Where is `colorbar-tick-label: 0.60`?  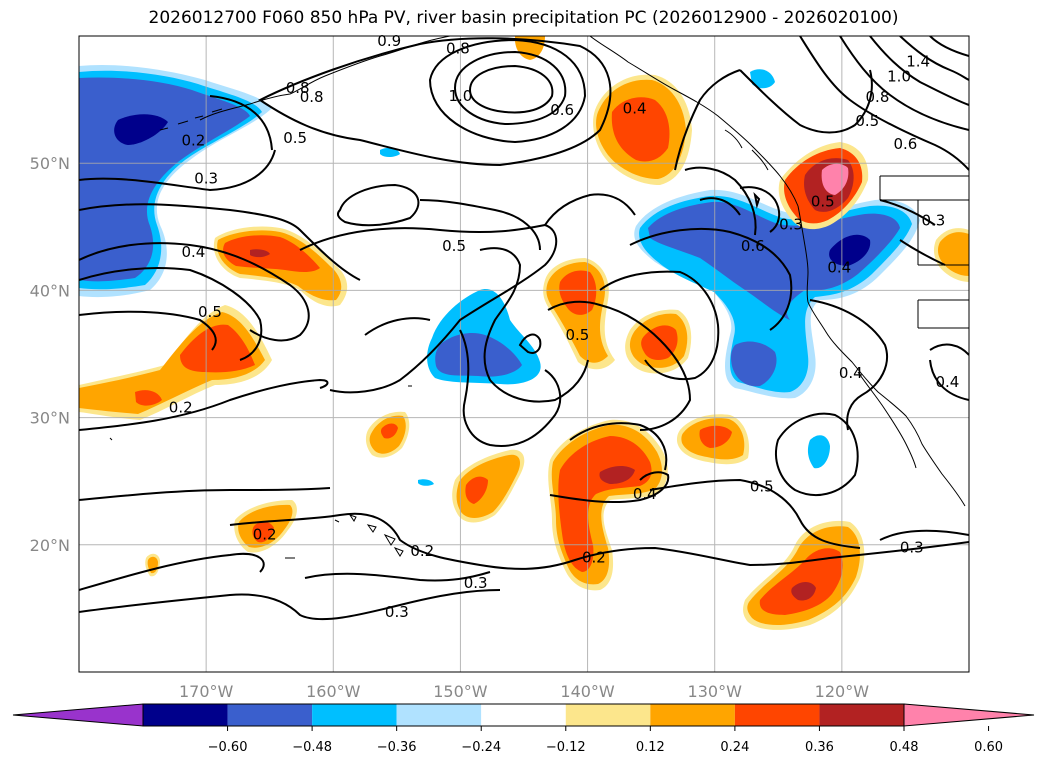 colorbar-tick-label: 0.60 is located at coordinates (988, 747).